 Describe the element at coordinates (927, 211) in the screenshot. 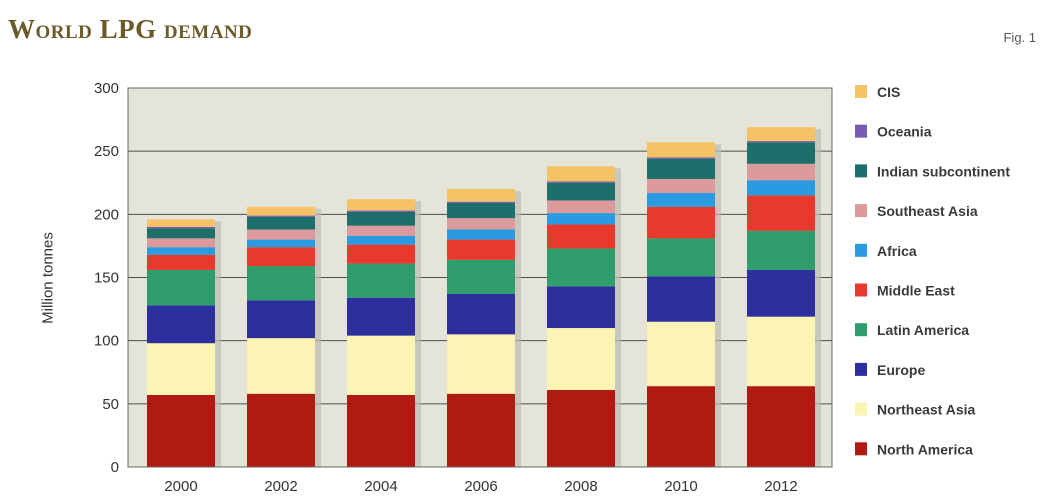

I see `legend-label: Southeast Asia` at that location.